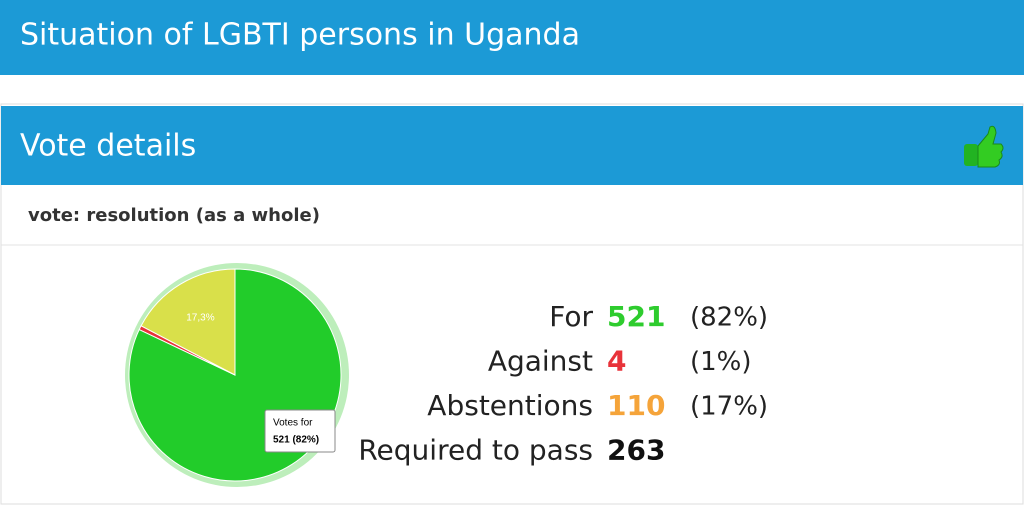 Image resolution: width=1024 pixels, height=509 pixels. What do you see at coordinates (571, 316) in the screenshot?
I see `row-label: For` at bounding box center [571, 316].